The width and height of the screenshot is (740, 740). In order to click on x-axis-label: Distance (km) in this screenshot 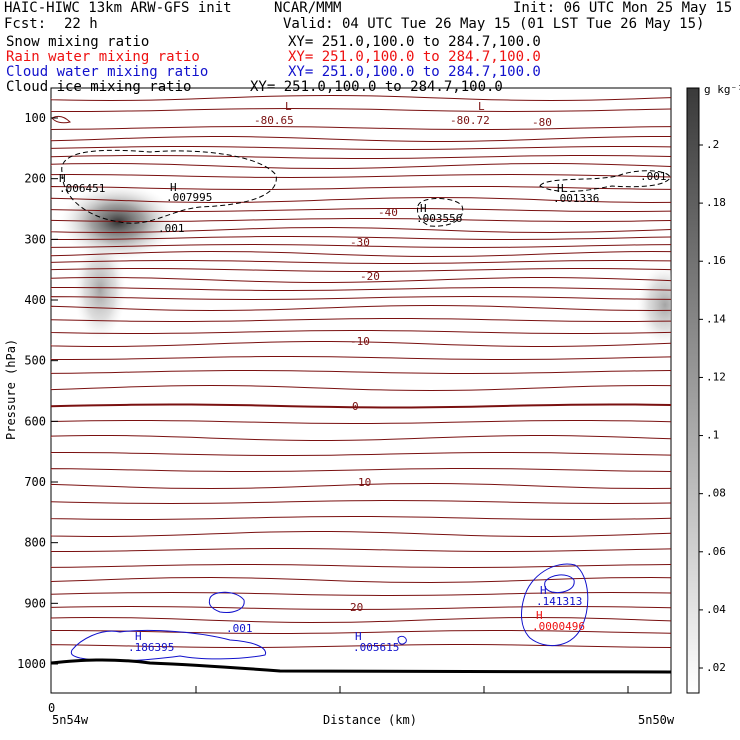, I will do `click(370, 720)`.